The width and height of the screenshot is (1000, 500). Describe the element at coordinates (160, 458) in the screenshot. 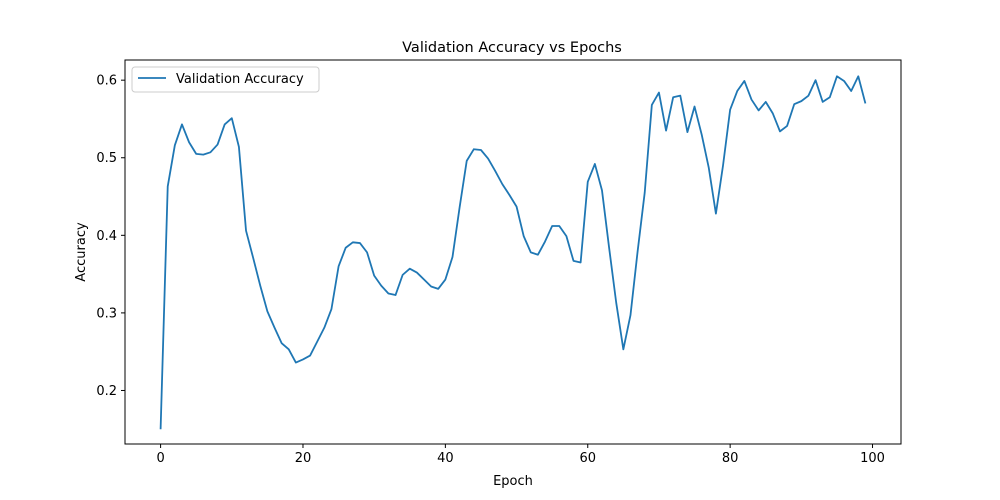

I see `x-tick-label: 0` at that location.